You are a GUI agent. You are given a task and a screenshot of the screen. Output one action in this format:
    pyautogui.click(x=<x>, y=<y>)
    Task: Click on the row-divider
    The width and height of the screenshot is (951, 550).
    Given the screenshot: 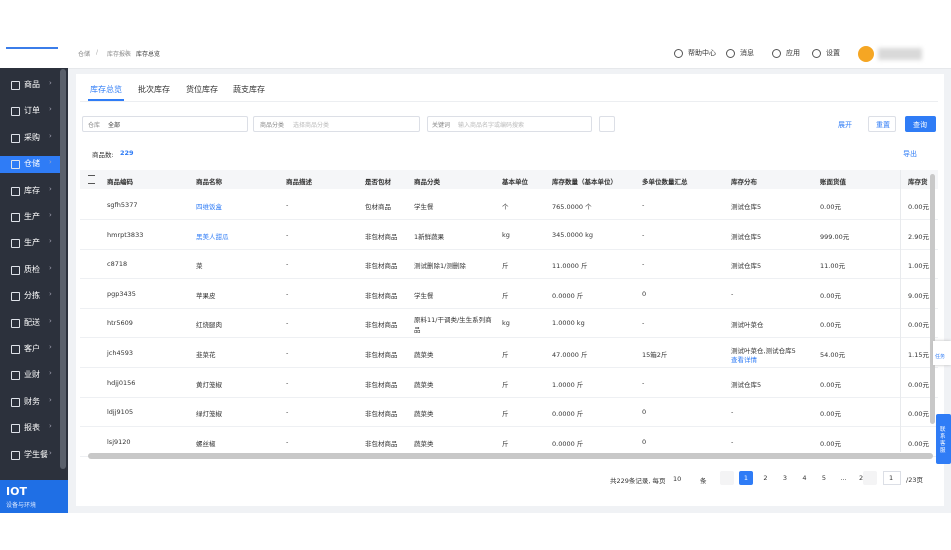 What is the action you would take?
    pyautogui.click(x=509, y=219)
    